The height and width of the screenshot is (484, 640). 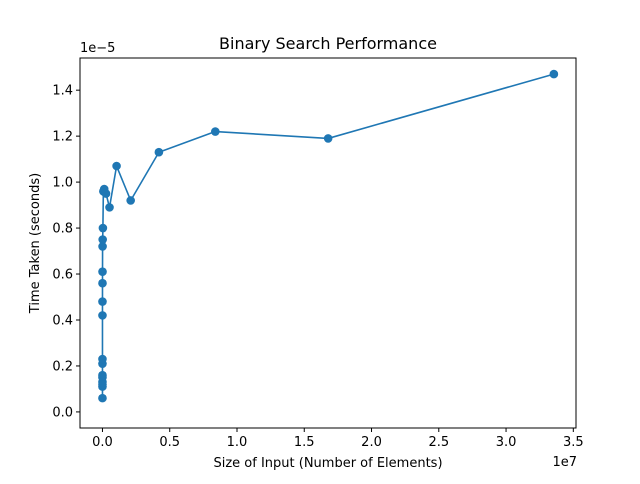 What do you see at coordinates (304, 442) in the screenshot?
I see `x-tick-label: 1.5` at bounding box center [304, 442].